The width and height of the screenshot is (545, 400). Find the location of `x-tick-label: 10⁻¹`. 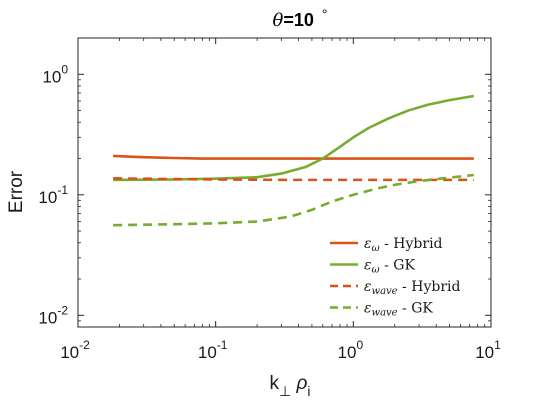

x-tick-label: 10⁻¹ is located at coordinates (213, 350).